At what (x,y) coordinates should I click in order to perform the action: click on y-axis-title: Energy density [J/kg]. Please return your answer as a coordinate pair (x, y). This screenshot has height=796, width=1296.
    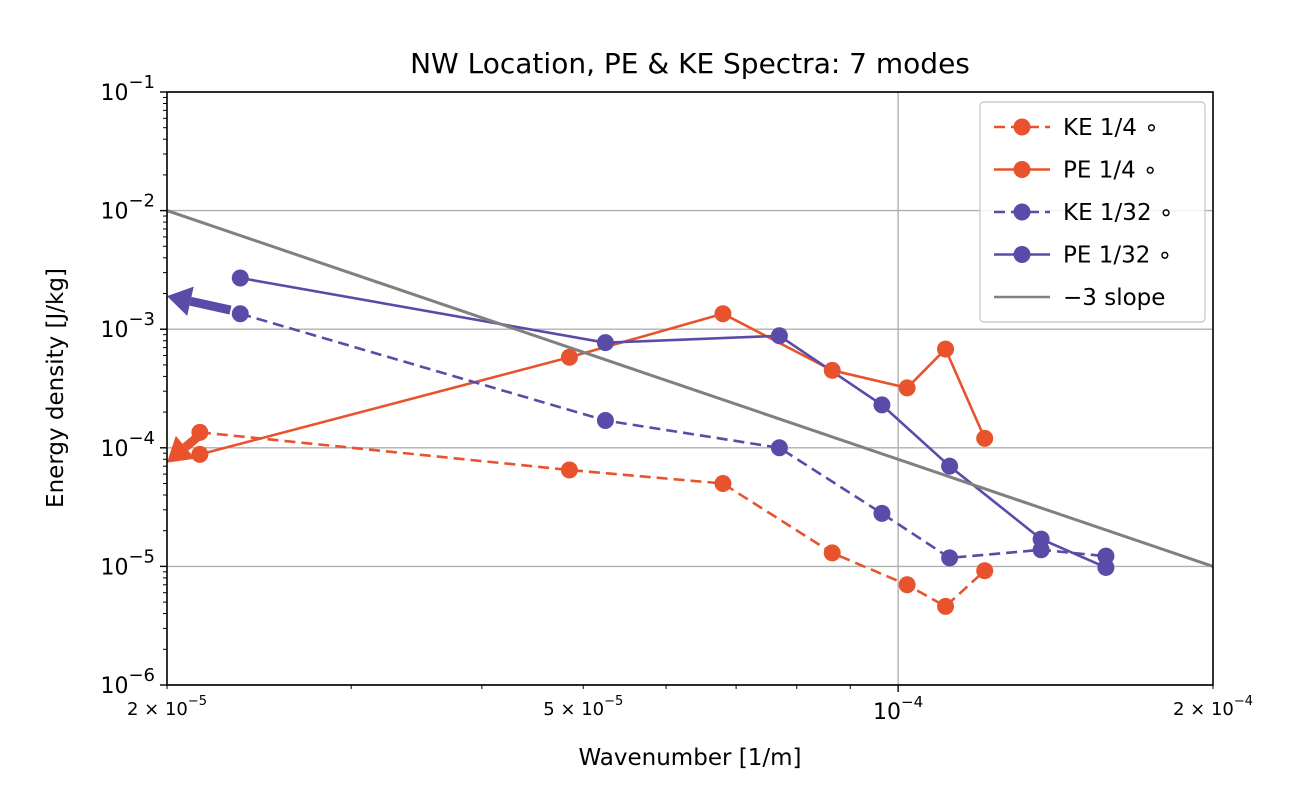
    Looking at the image, I should click on (56, 388).